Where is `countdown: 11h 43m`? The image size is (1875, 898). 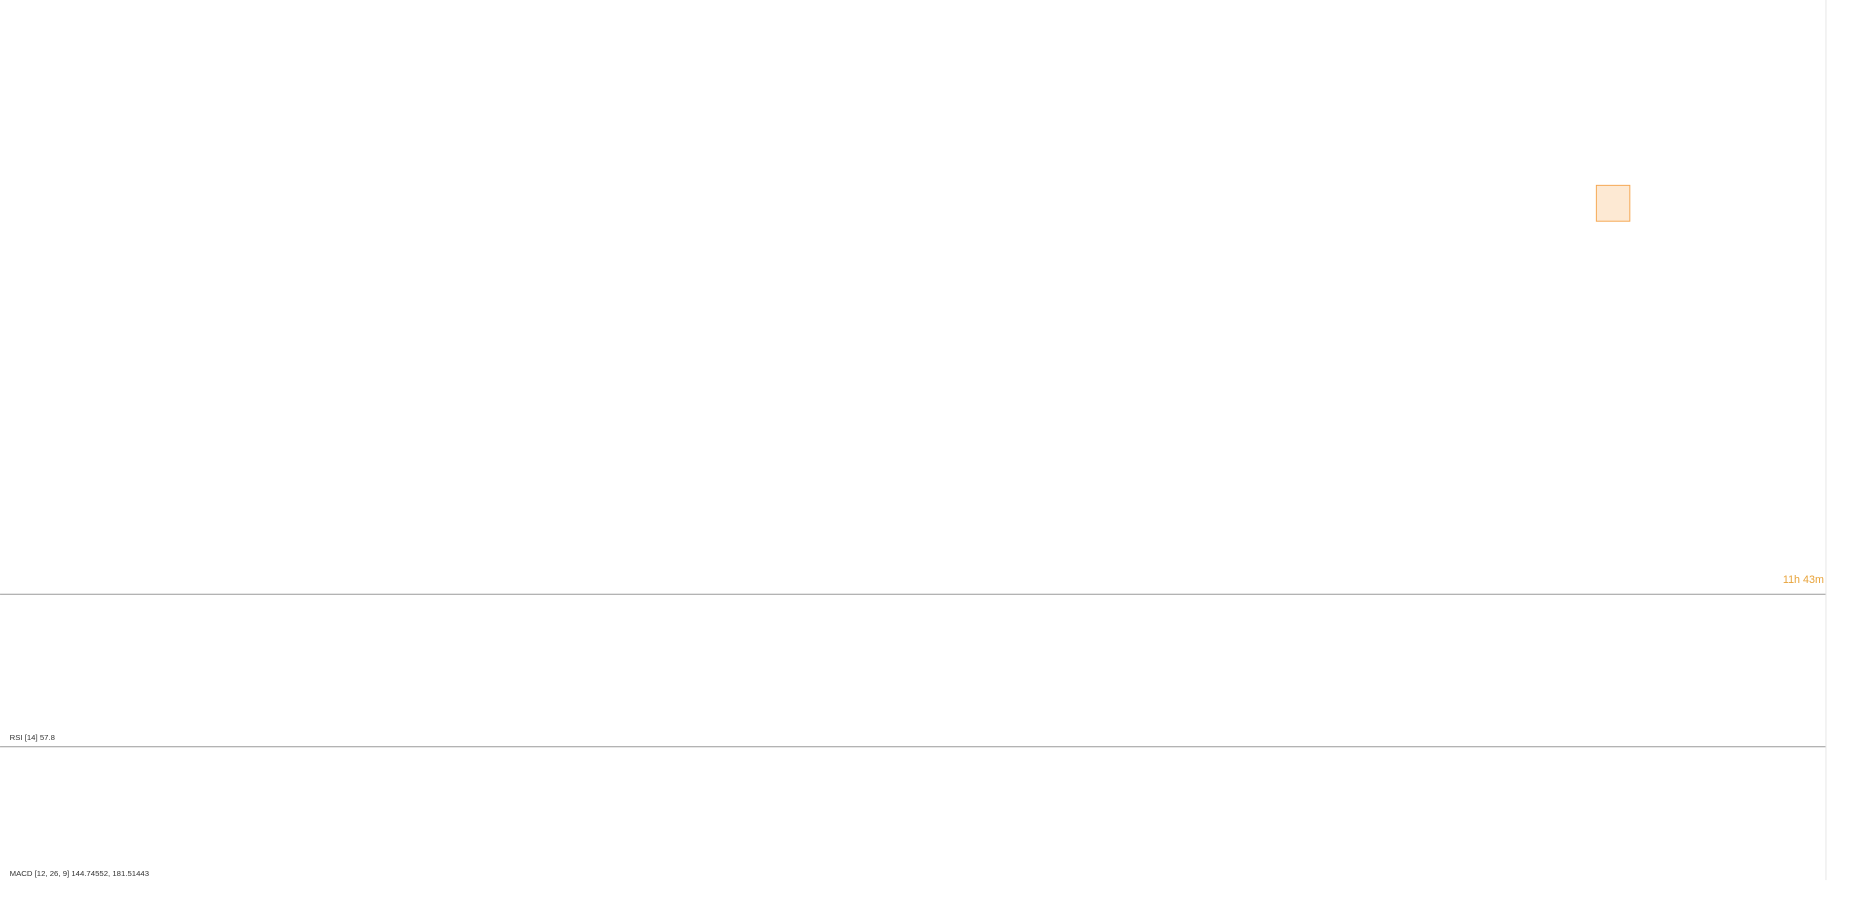 countdown: 11h 43m is located at coordinates (1803, 580).